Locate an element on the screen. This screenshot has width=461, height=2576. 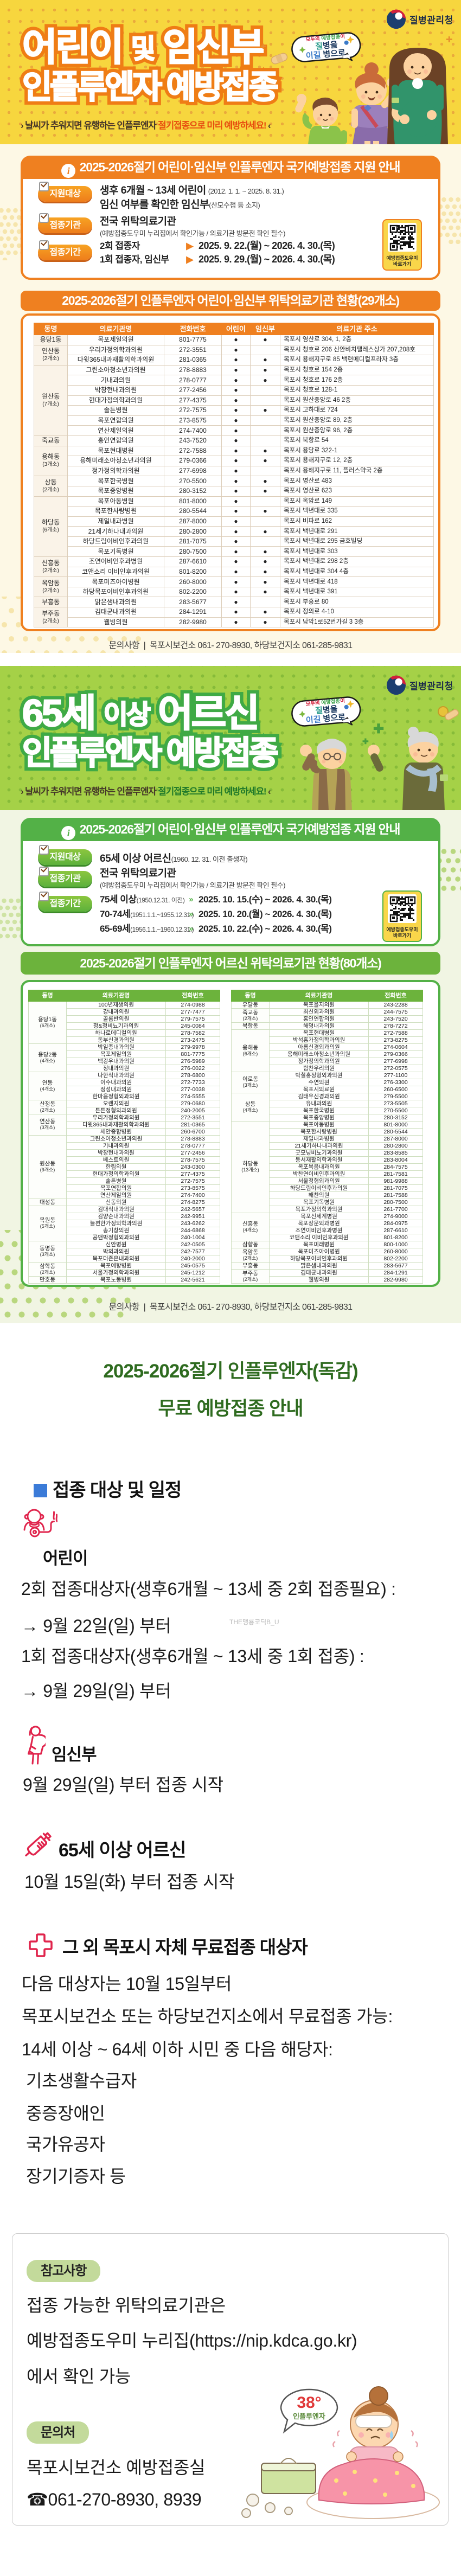
svg-text: 인플루엔자 is located at coordinates (309, 2416).